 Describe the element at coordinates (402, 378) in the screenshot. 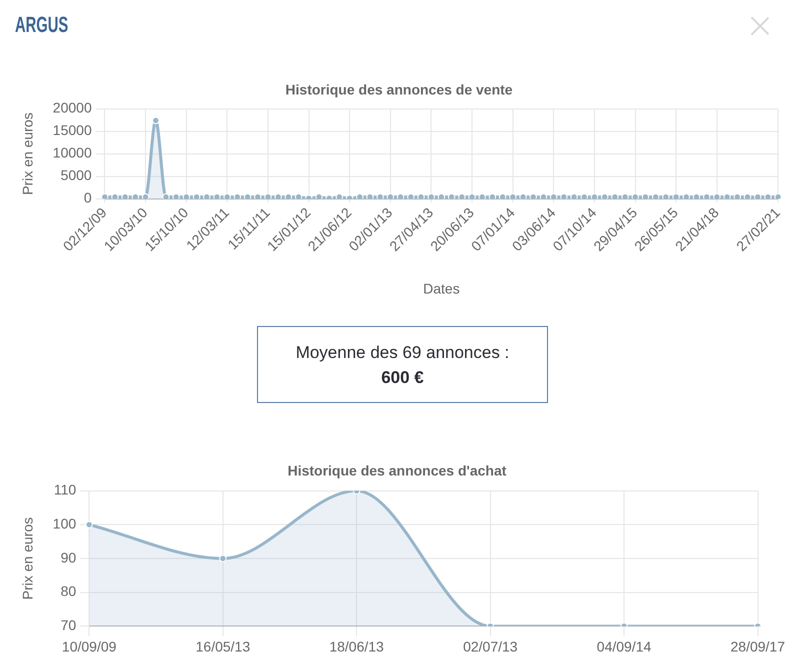

I see `text: 600 €` at that location.